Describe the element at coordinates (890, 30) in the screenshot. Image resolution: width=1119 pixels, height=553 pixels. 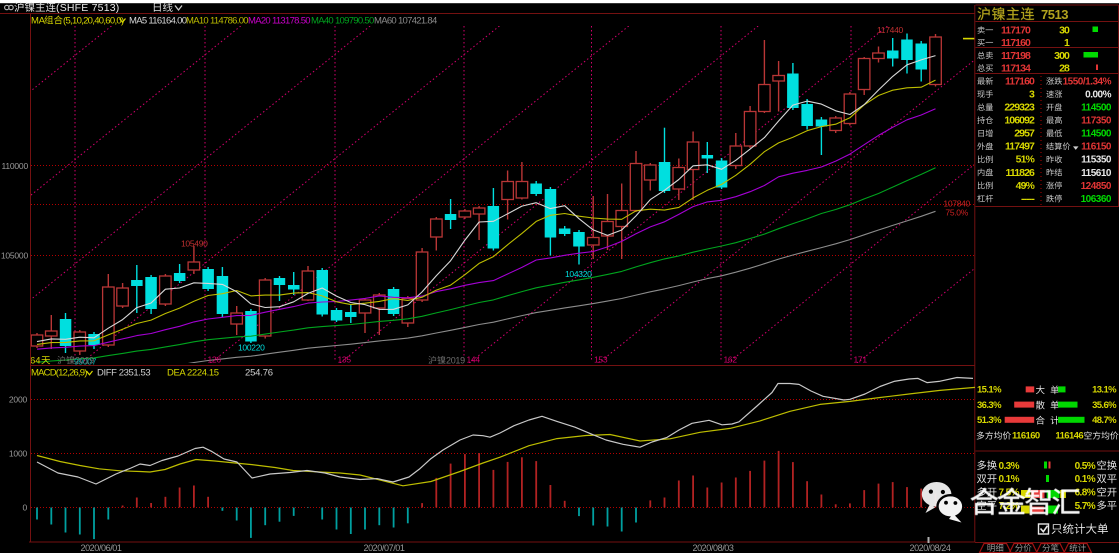
I see `svg-text: 117440` at that location.